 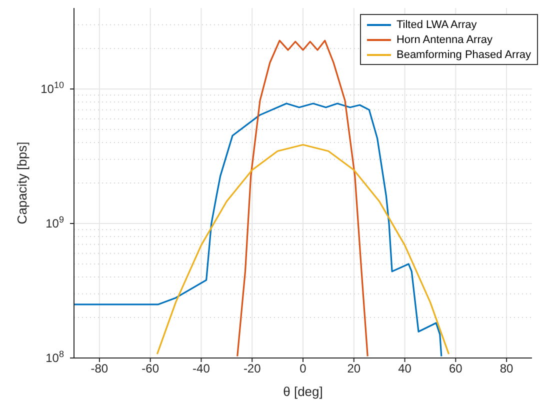 I want to click on y-tick-label: 10$^{9}$, so click(x=55, y=222).